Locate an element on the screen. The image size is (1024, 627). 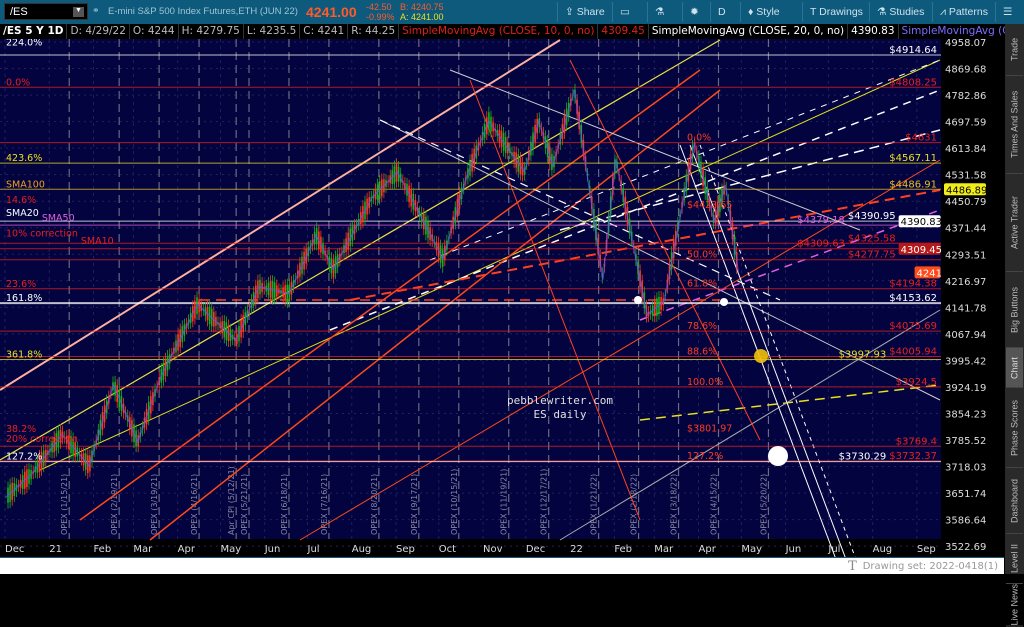
studies-button: ⚗ Studies is located at coordinates (900, 12).